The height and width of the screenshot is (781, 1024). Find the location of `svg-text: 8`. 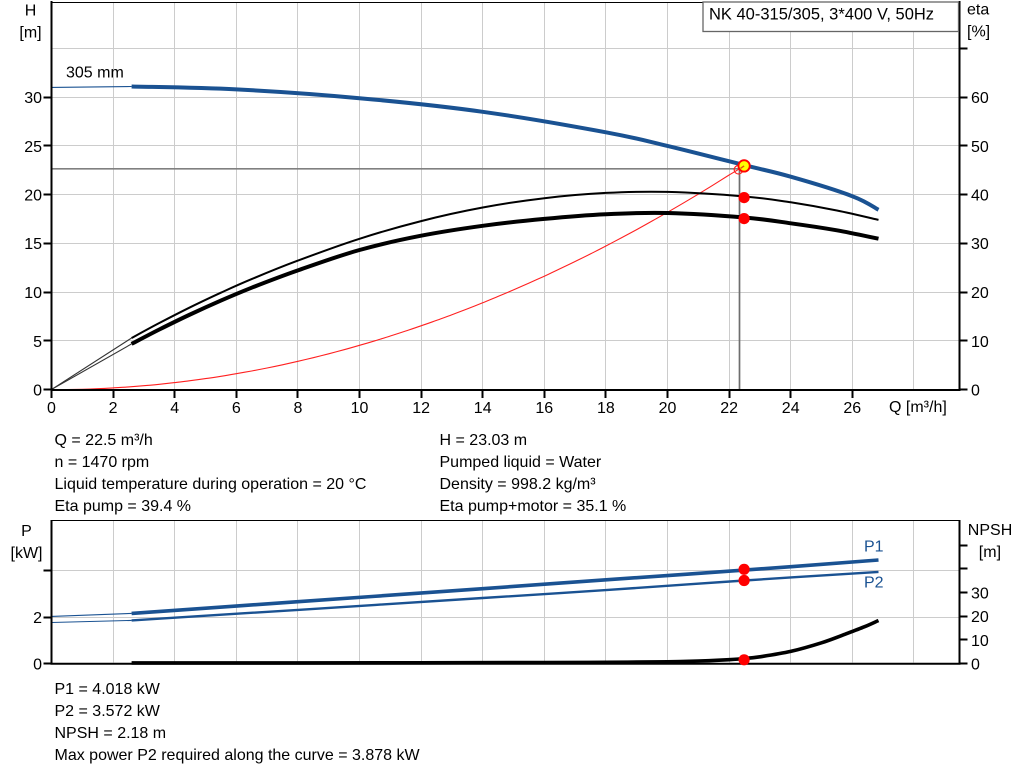

svg-text: 8 is located at coordinates (297, 408).